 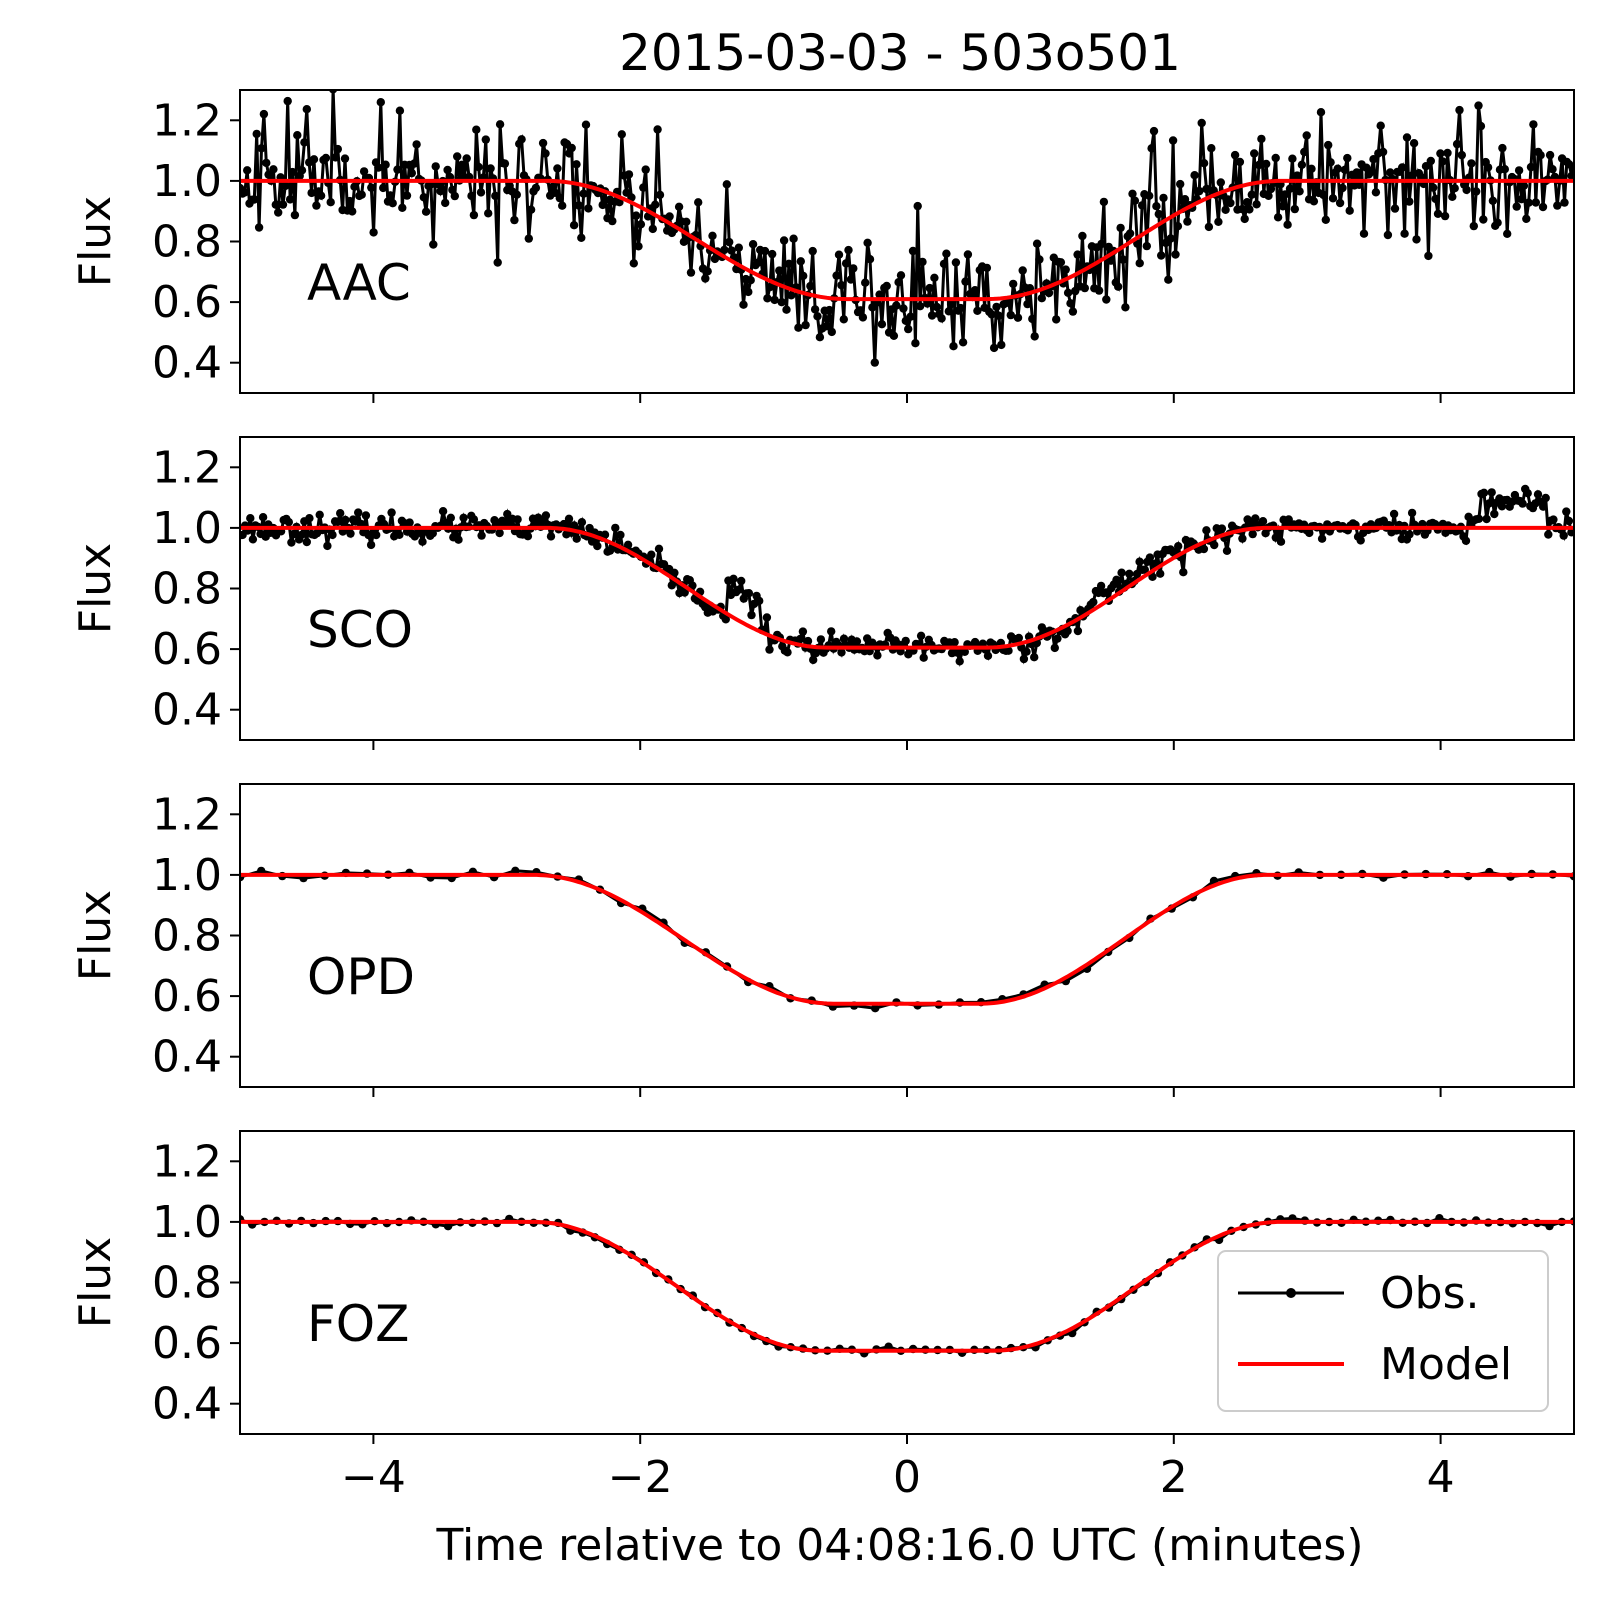 I want to click on obs-line-sco, so click(x=907, y=576).